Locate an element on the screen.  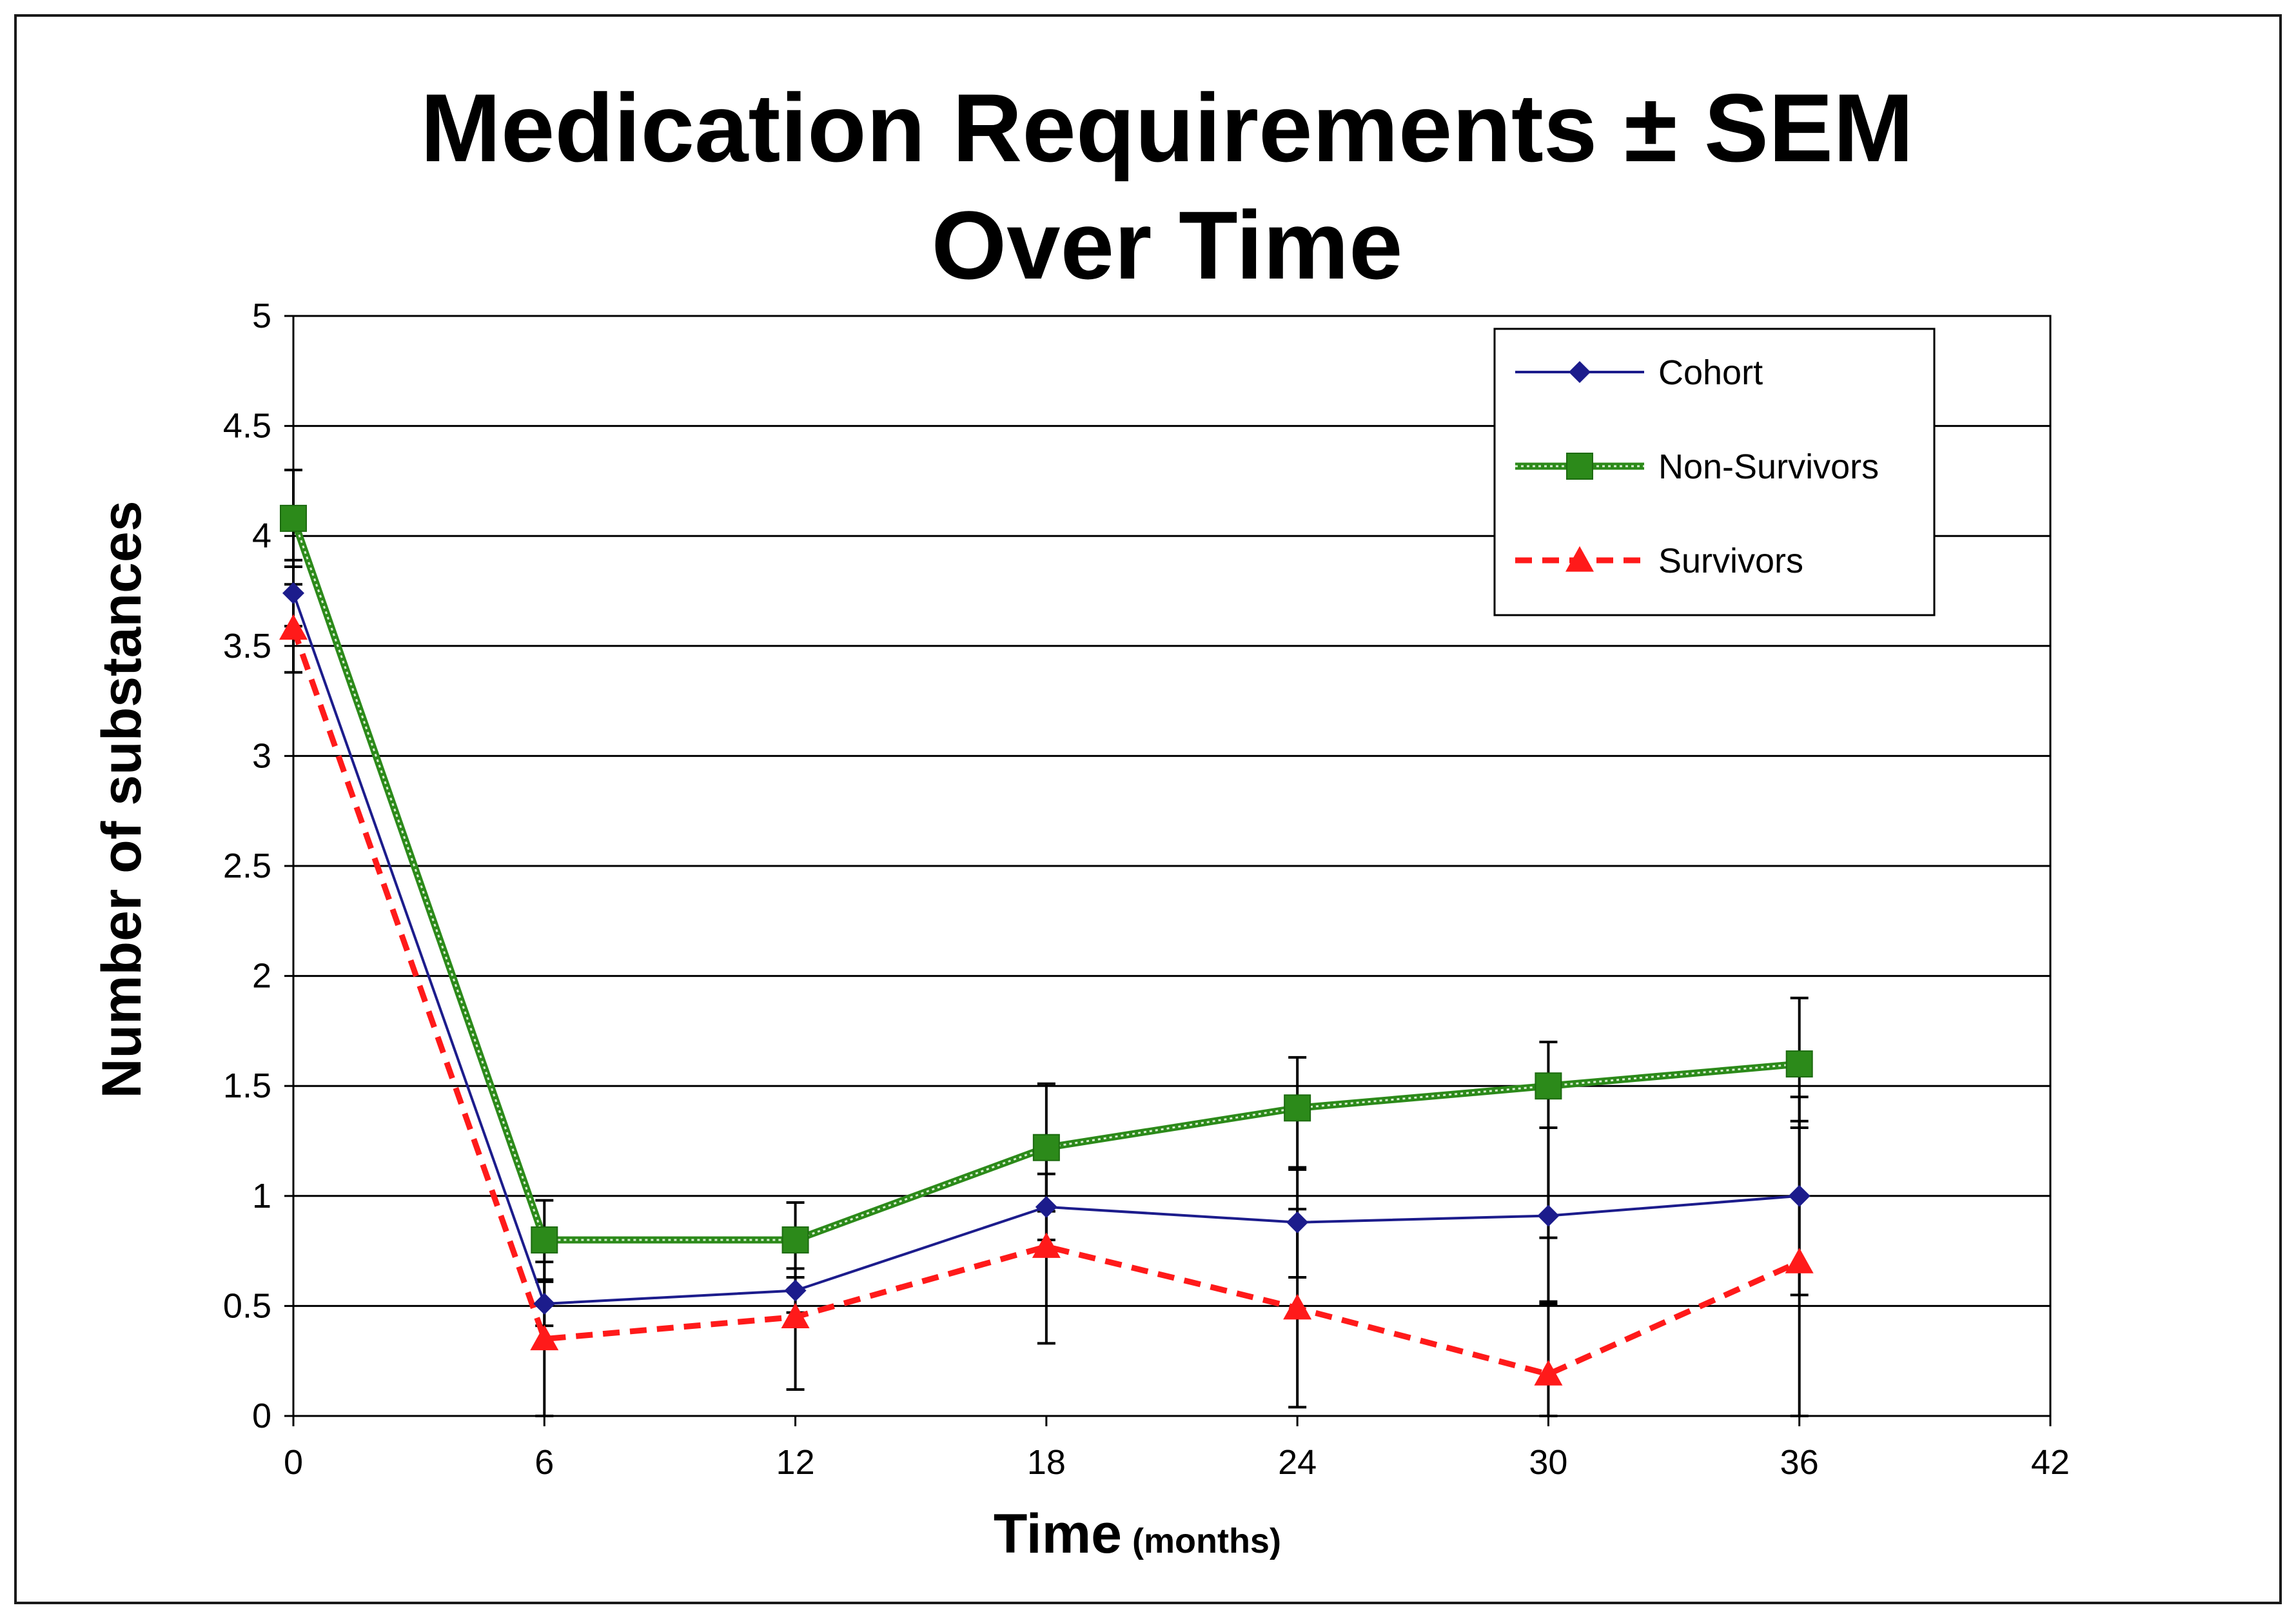
y-tick-label: 5 is located at coordinates (261, 316).